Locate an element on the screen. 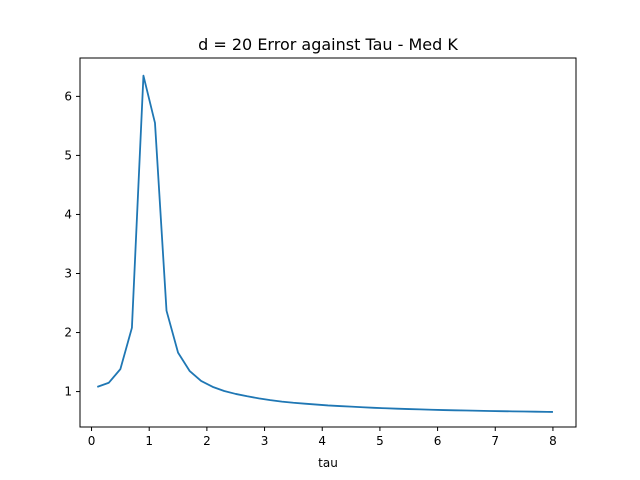  y-tick-label: 6 is located at coordinates (68, 96).